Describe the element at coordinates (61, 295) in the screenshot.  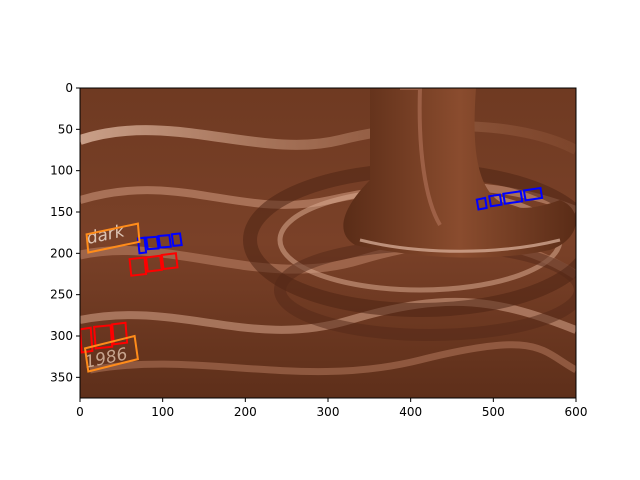
I see `y-tick-label: 250` at that location.